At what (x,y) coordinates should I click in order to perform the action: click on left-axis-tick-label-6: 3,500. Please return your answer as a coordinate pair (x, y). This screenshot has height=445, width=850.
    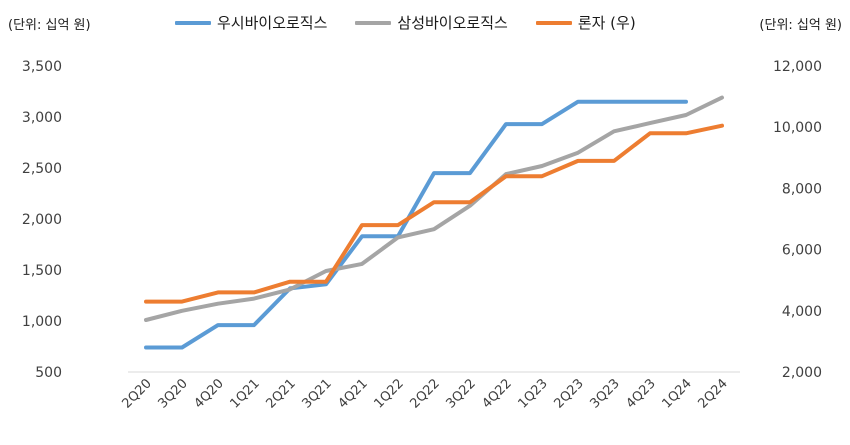
    Looking at the image, I should click on (42, 67).